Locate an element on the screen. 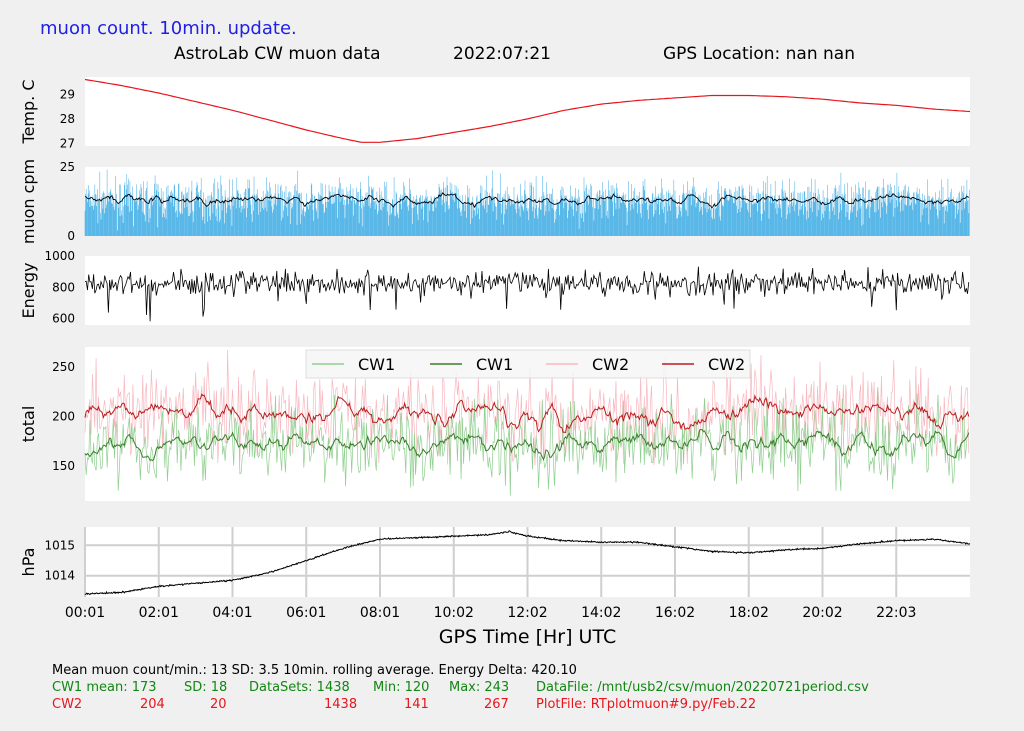  xtick-label: 22:03 is located at coordinates (896, 613).